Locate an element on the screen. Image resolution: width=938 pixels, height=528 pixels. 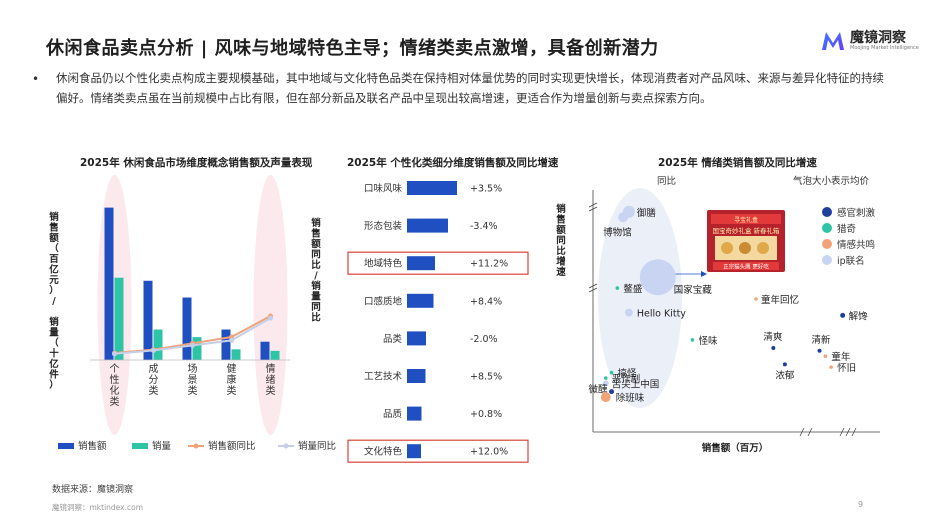
legend-marker-销售额同比 is located at coordinates (196, 446).